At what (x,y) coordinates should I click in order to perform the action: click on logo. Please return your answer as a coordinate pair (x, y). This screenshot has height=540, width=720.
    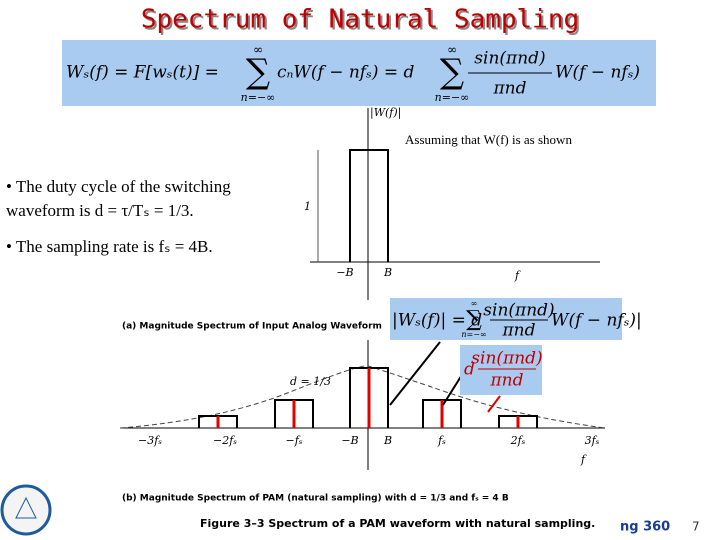
    Looking at the image, I should click on (26, 510).